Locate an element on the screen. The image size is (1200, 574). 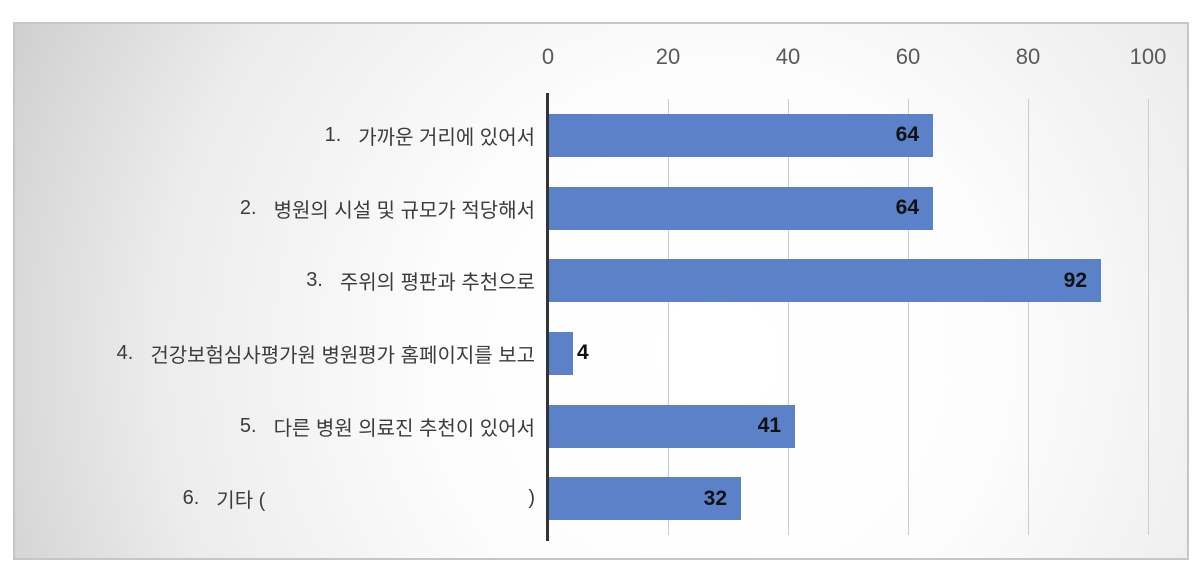
bar-value-label: 32 is located at coordinates (715, 498).